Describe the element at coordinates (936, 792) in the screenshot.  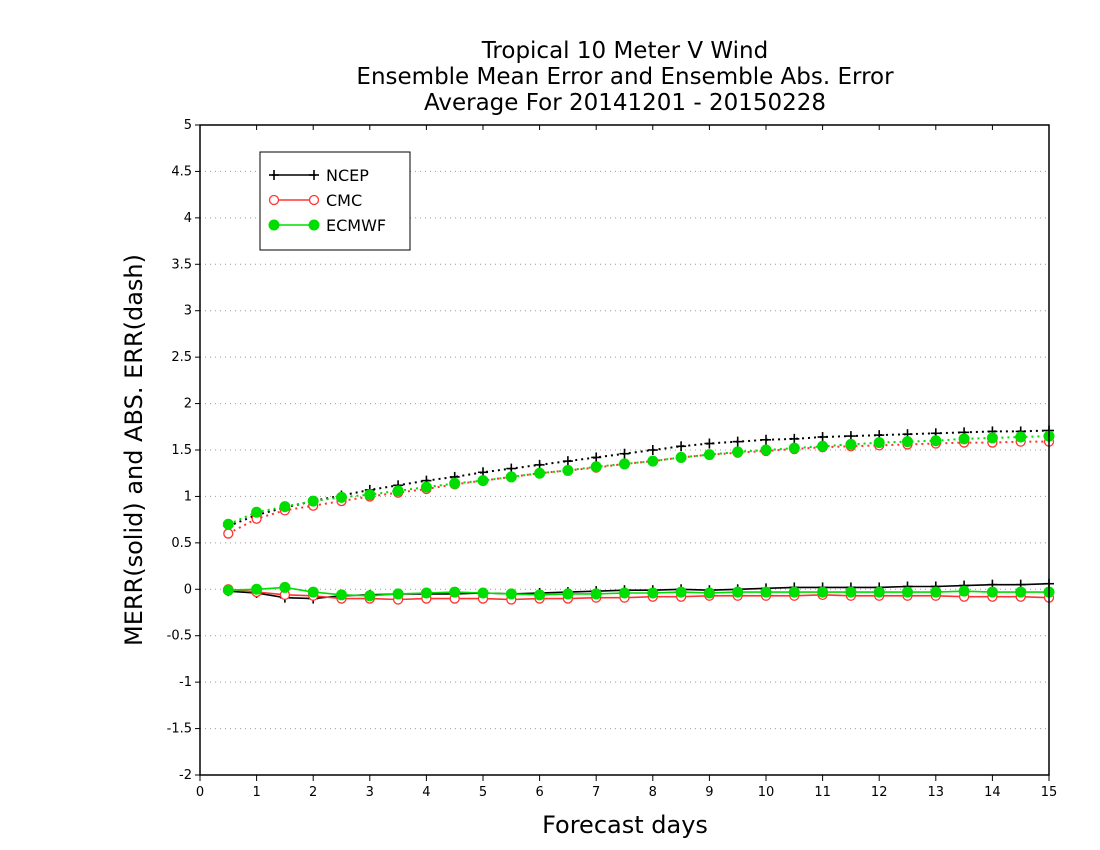
I see `x-tick-label: 13` at that location.